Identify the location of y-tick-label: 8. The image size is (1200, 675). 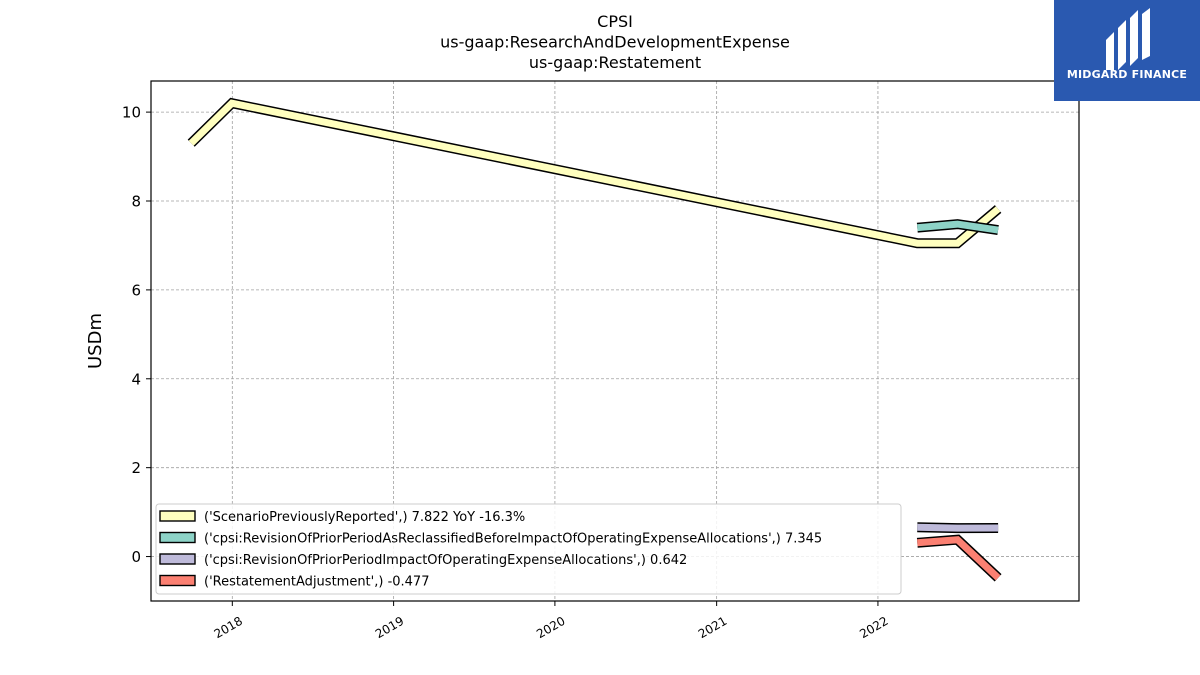
(136, 202).